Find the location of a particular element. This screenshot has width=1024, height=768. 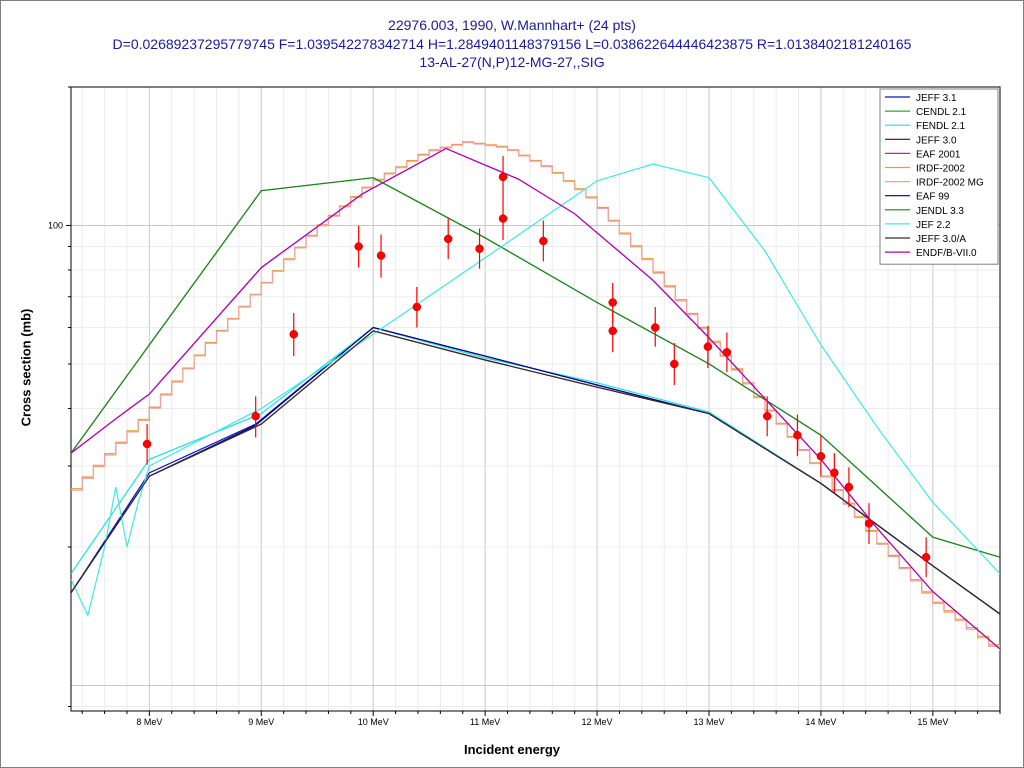

x-tick-label: 10 MeV is located at coordinates (373, 722).